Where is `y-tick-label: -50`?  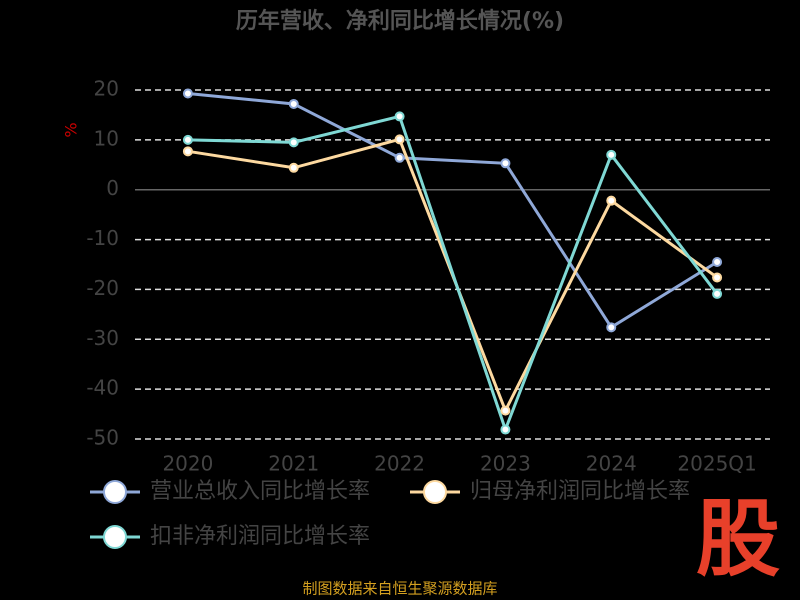 y-tick-label: -50 is located at coordinates (102, 438).